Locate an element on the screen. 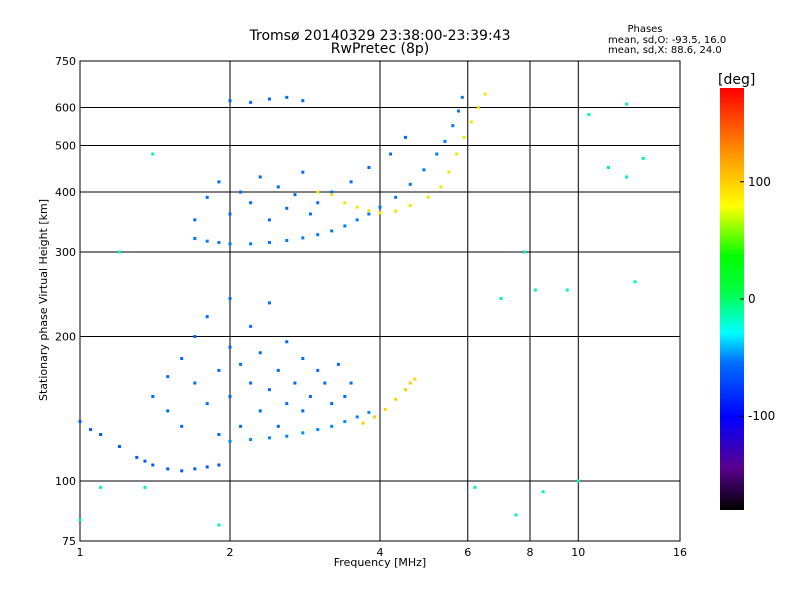  y-tick-label: 750 is located at coordinates (65, 61).